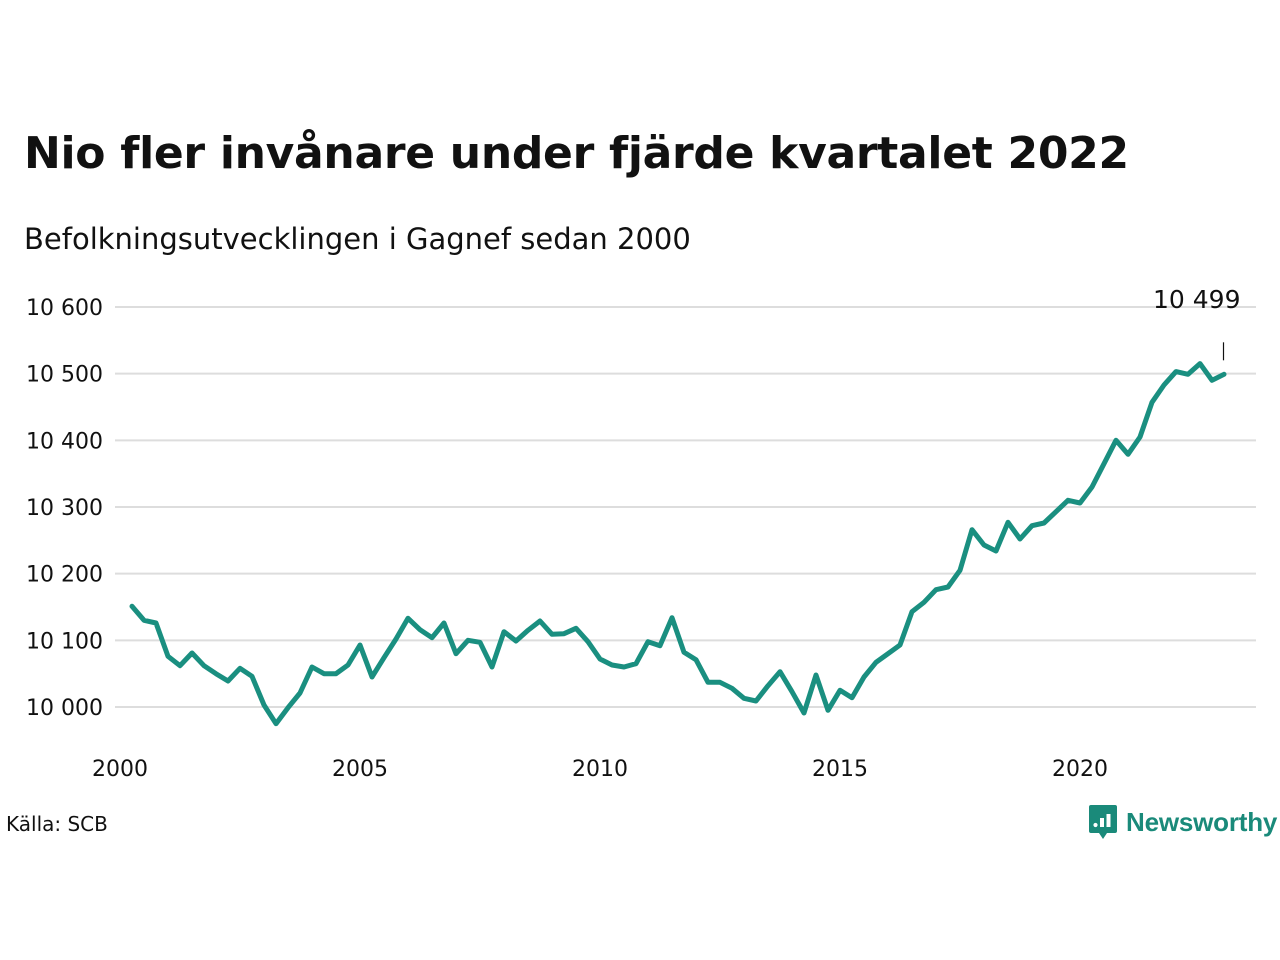 The image size is (1280, 960). Describe the element at coordinates (64, 708) in the screenshot. I see `y-tick-label: 10 000` at that location.